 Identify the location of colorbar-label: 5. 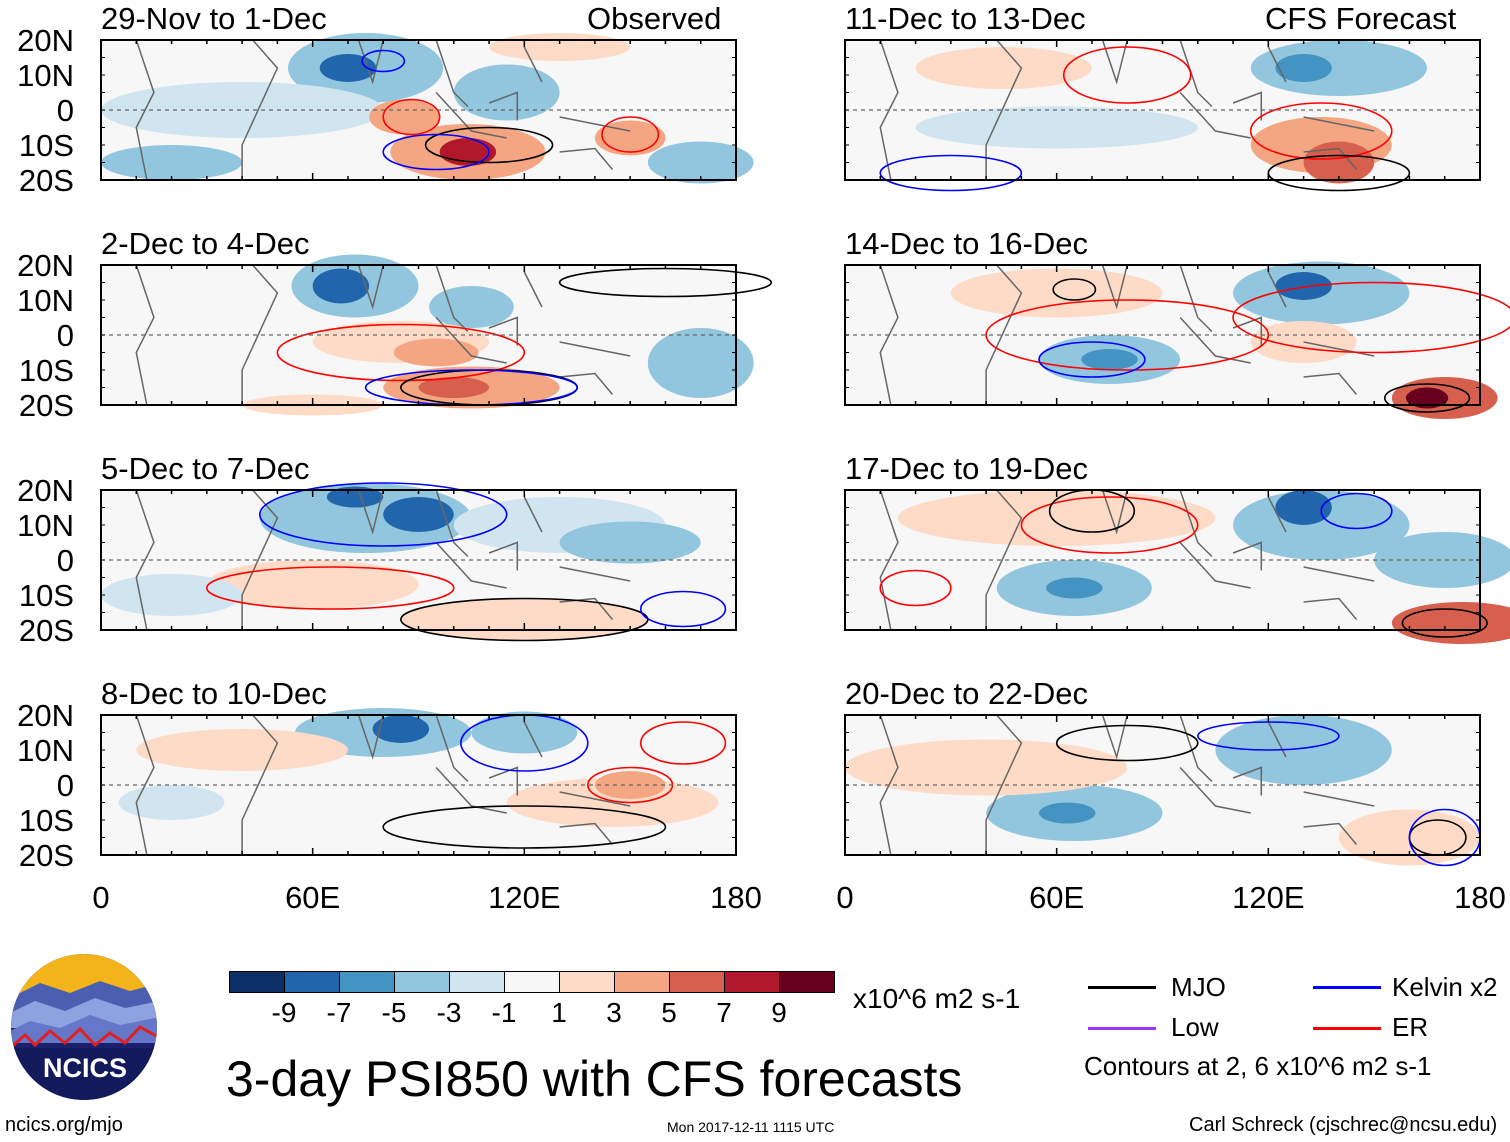
(669, 1012).